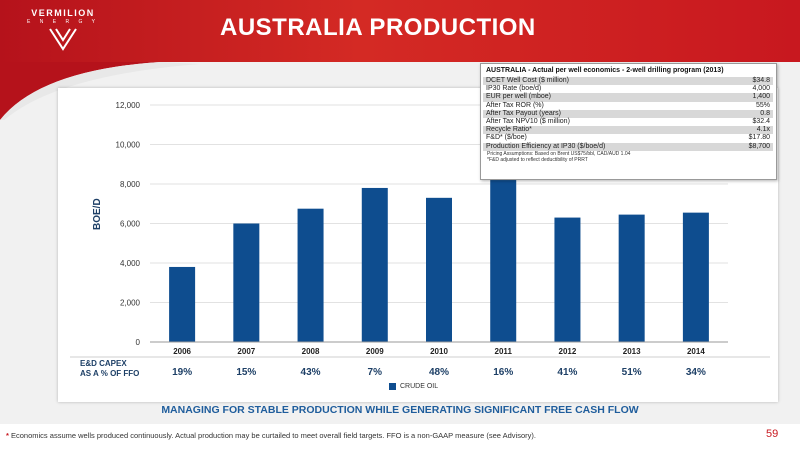 Image resolution: width=800 pixels, height=450 pixels. What do you see at coordinates (439, 351) in the screenshot?
I see `x-tick-label: 2010` at bounding box center [439, 351].